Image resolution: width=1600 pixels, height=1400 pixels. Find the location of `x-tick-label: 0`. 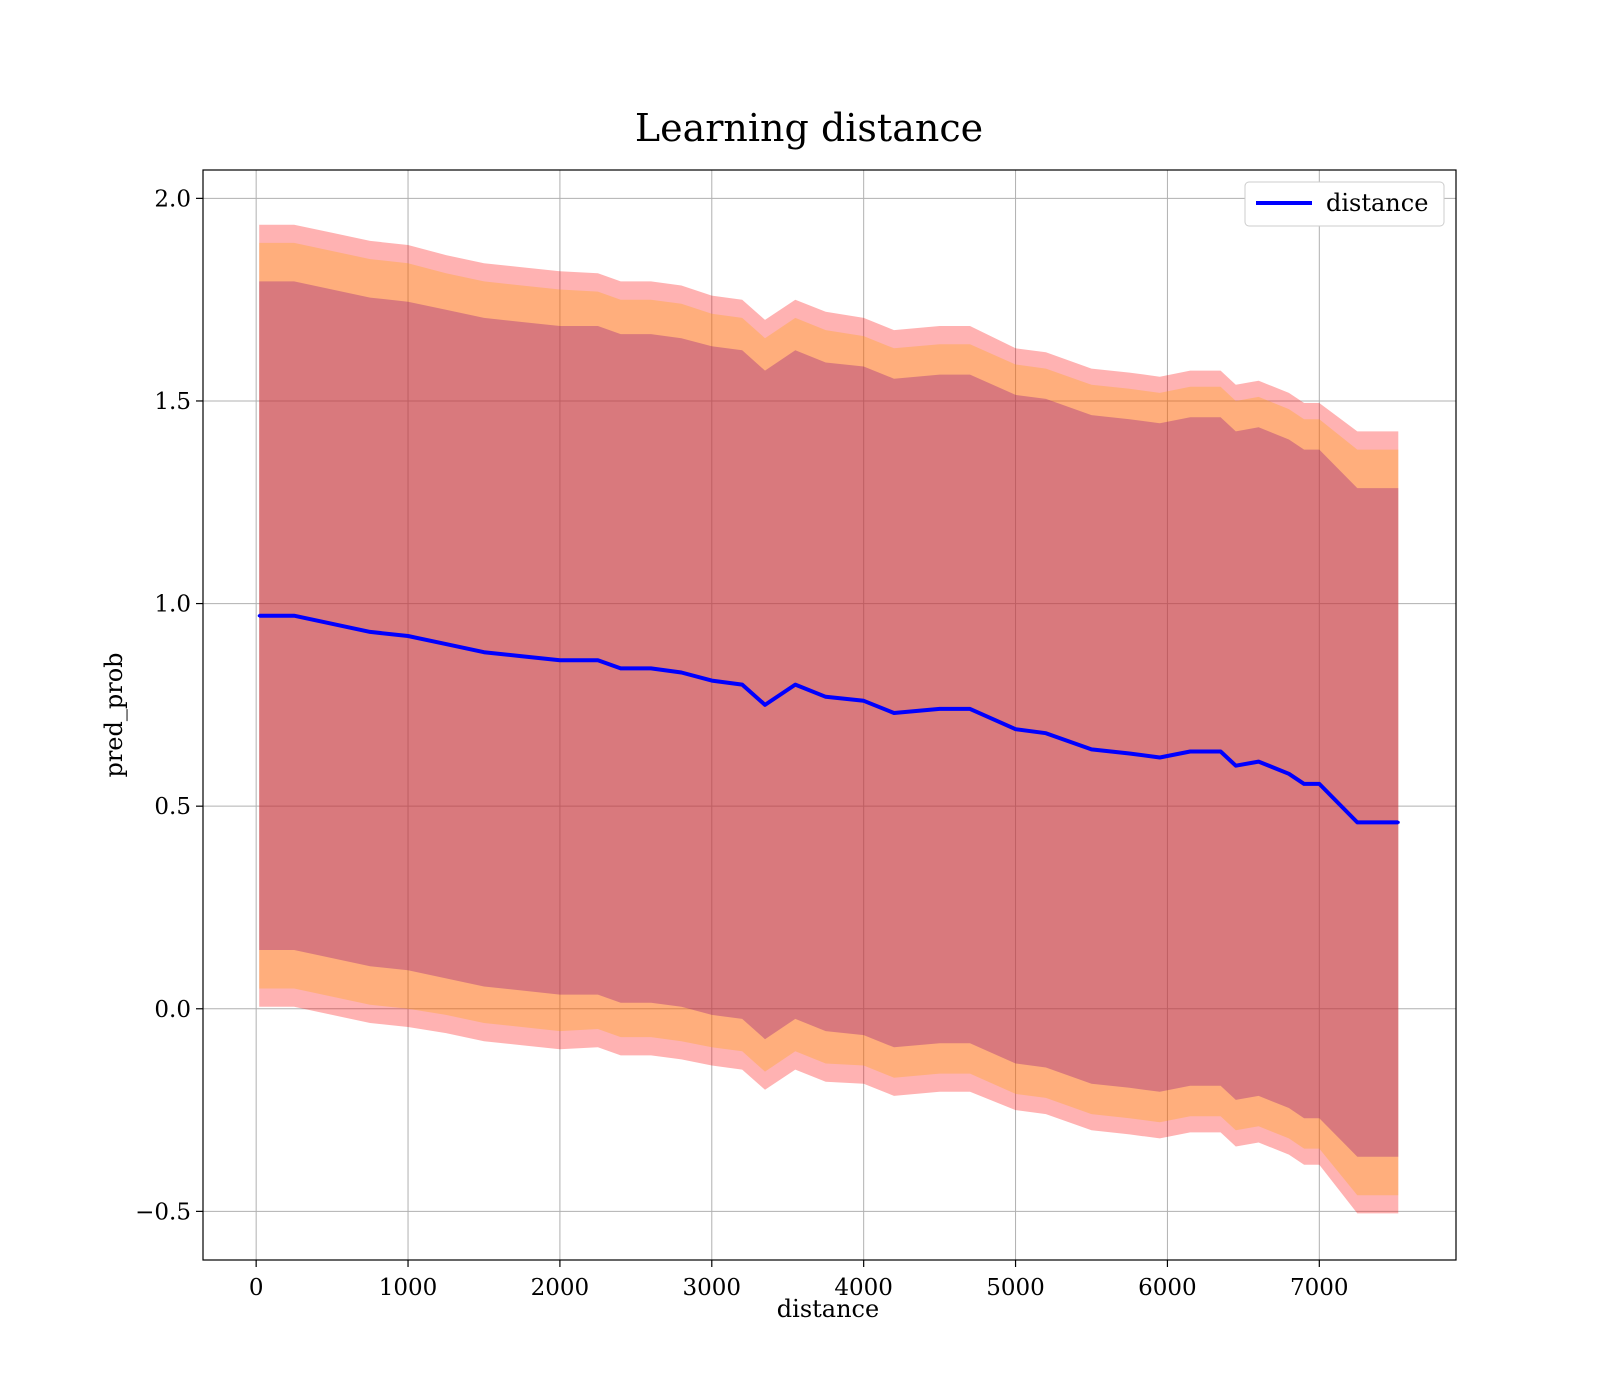

x-tick-label: 0 is located at coordinates (256, 1288).